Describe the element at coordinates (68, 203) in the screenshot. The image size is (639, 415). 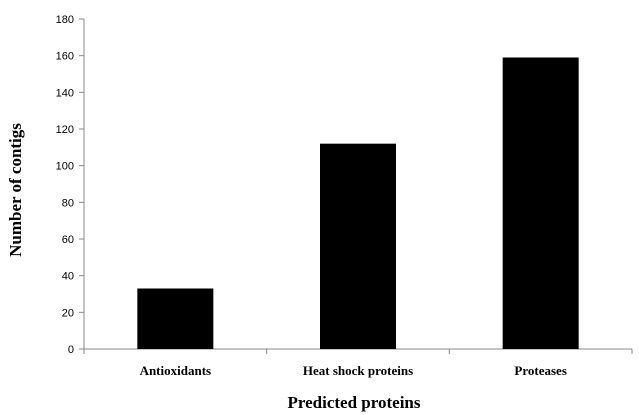
I see `y-tick-label: 80` at that location.